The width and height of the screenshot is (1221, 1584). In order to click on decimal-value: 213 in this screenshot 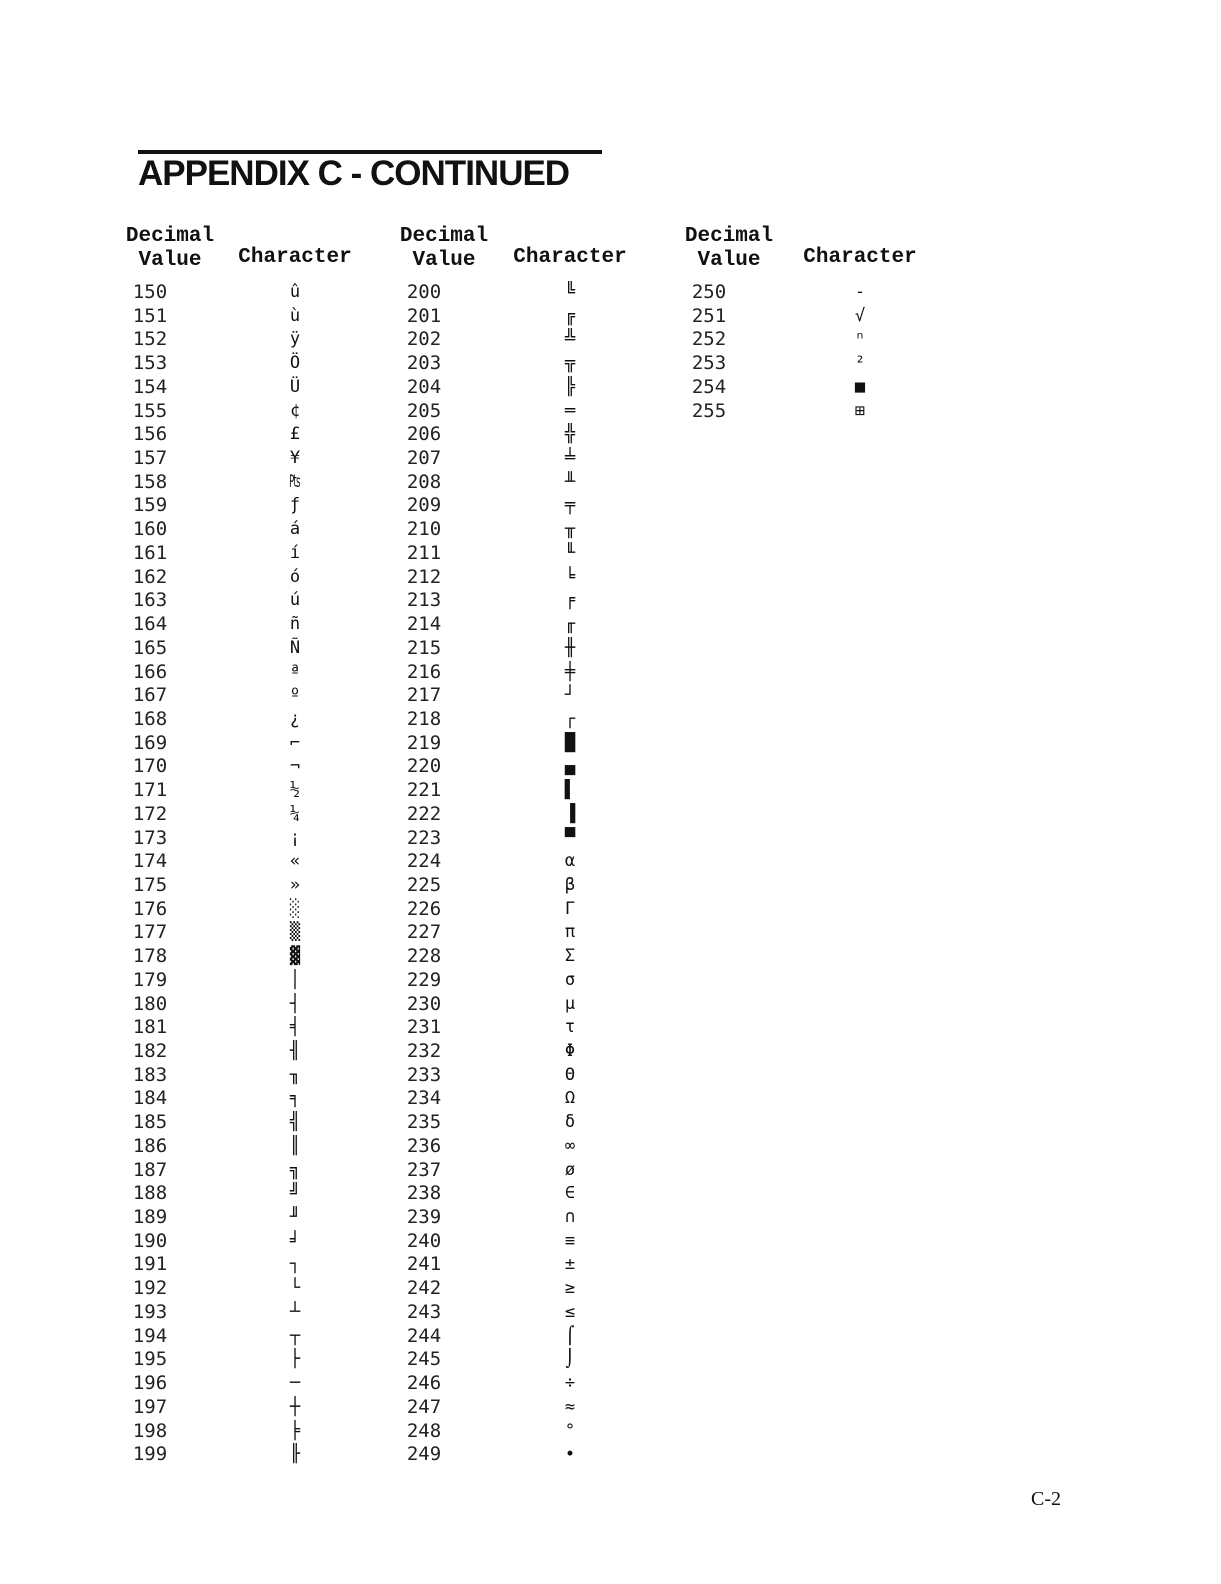, I will do `click(424, 600)`.